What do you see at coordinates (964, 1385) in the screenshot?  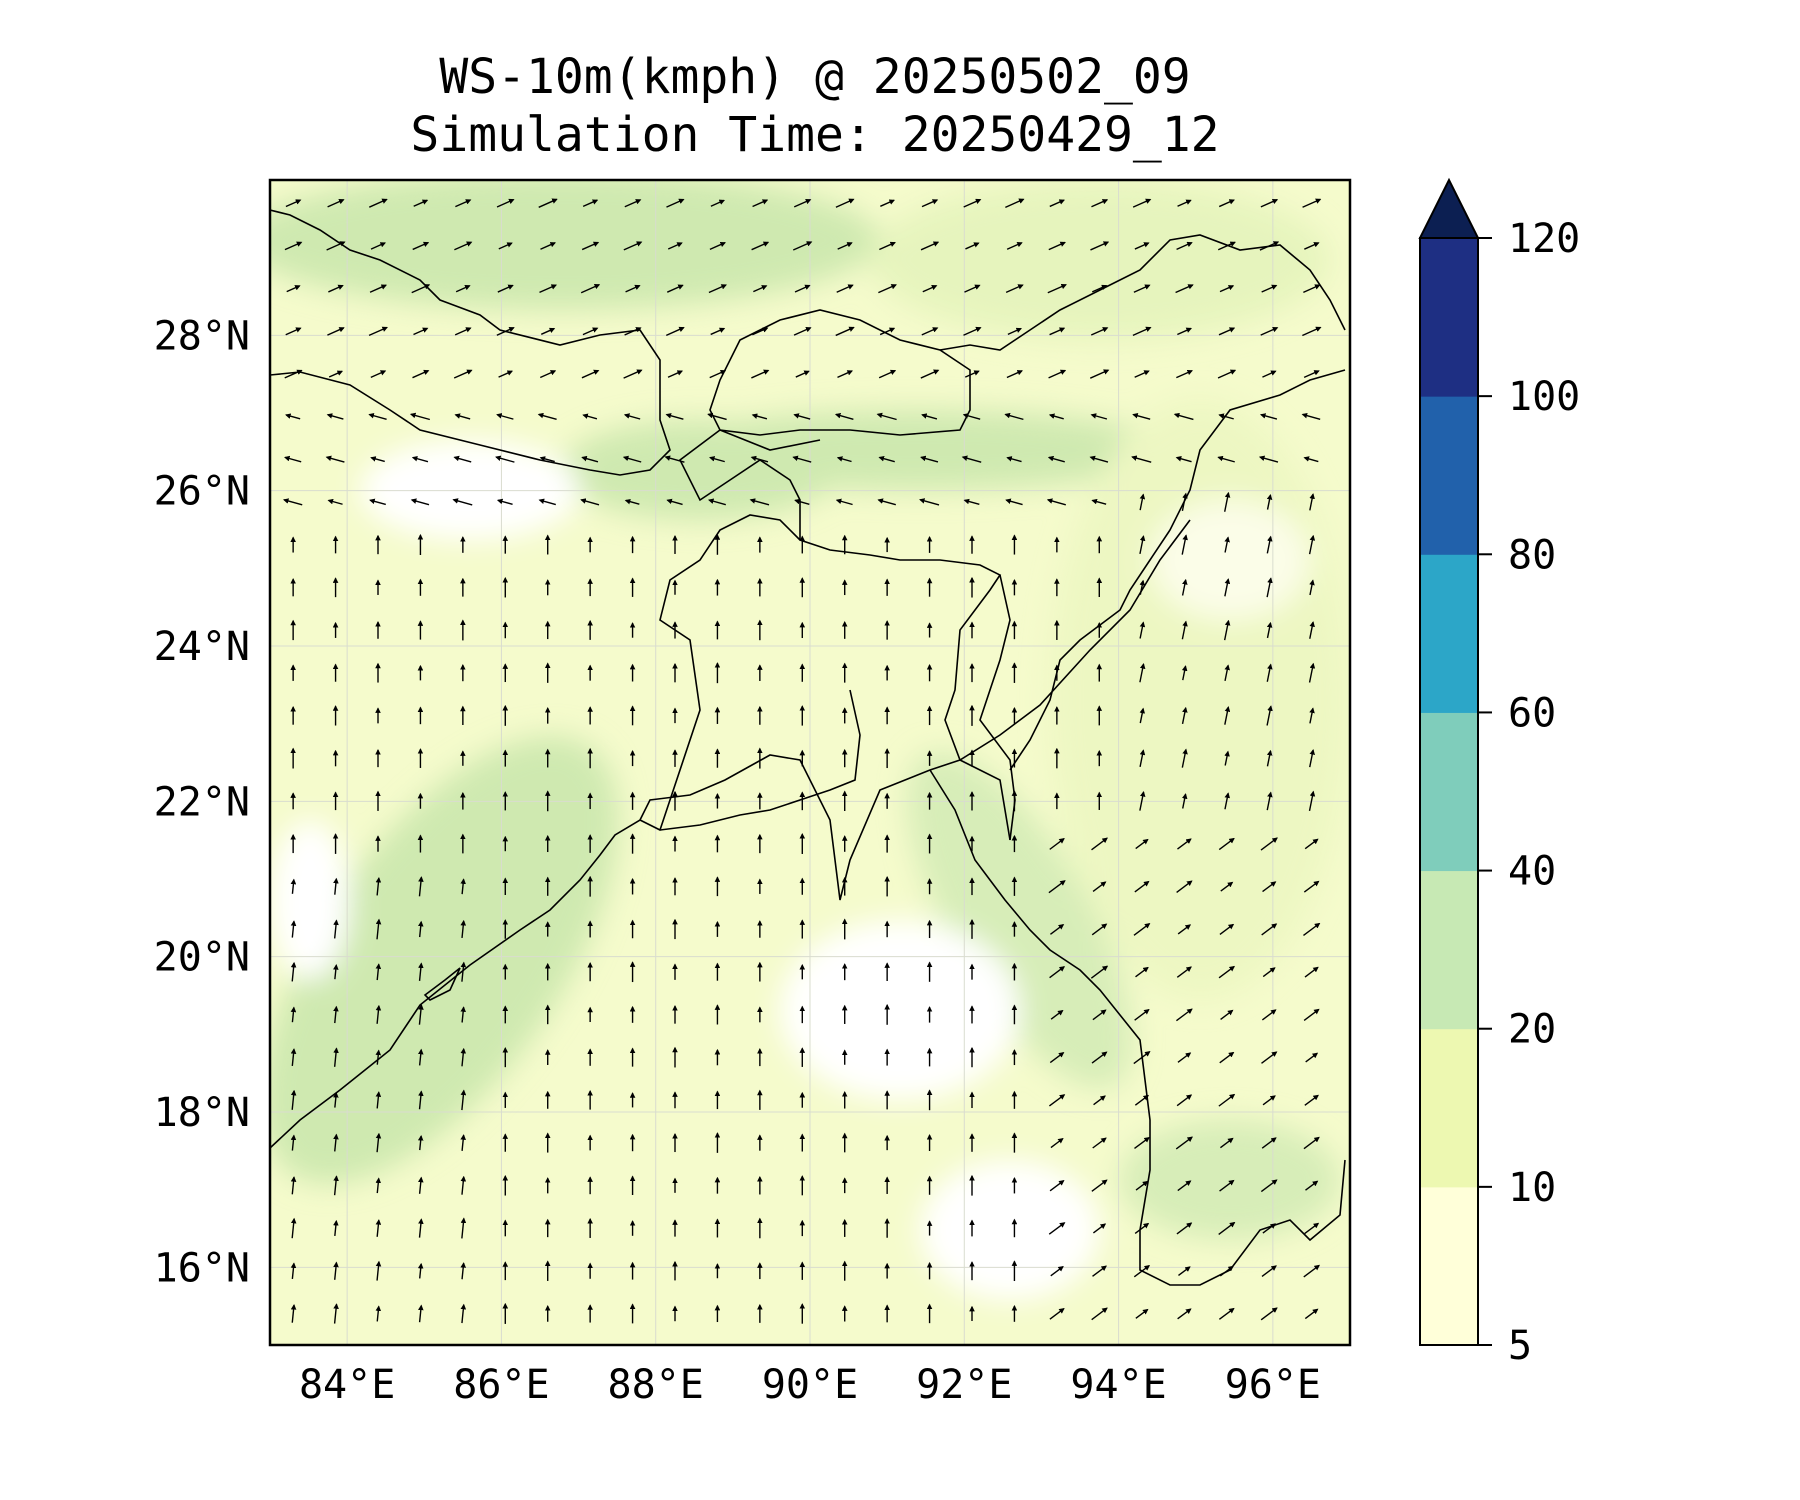 I see `x-tick-label: 92°E` at bounding box center [964, 1385].